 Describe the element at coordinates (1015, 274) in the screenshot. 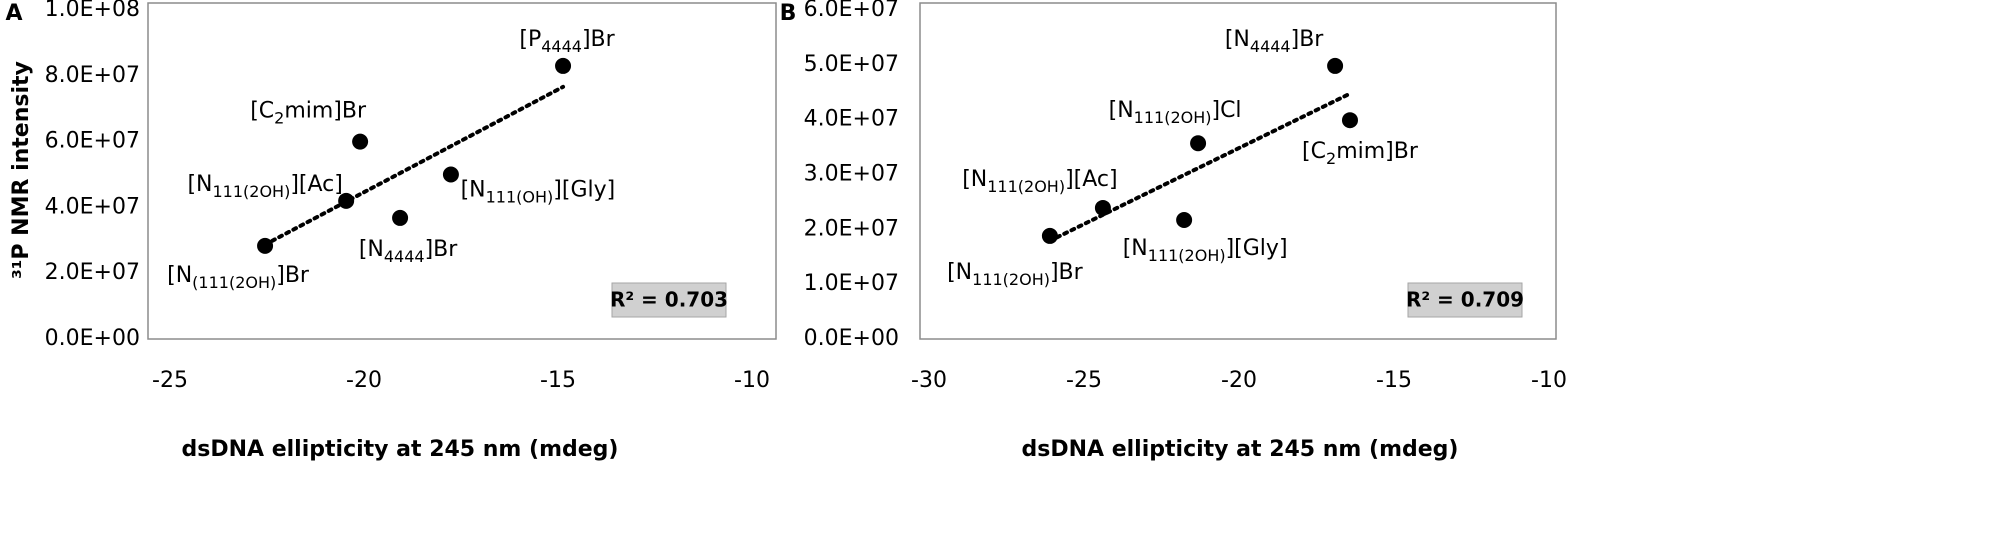

I see `point-label: [N111(2OH)]Br` at that location.